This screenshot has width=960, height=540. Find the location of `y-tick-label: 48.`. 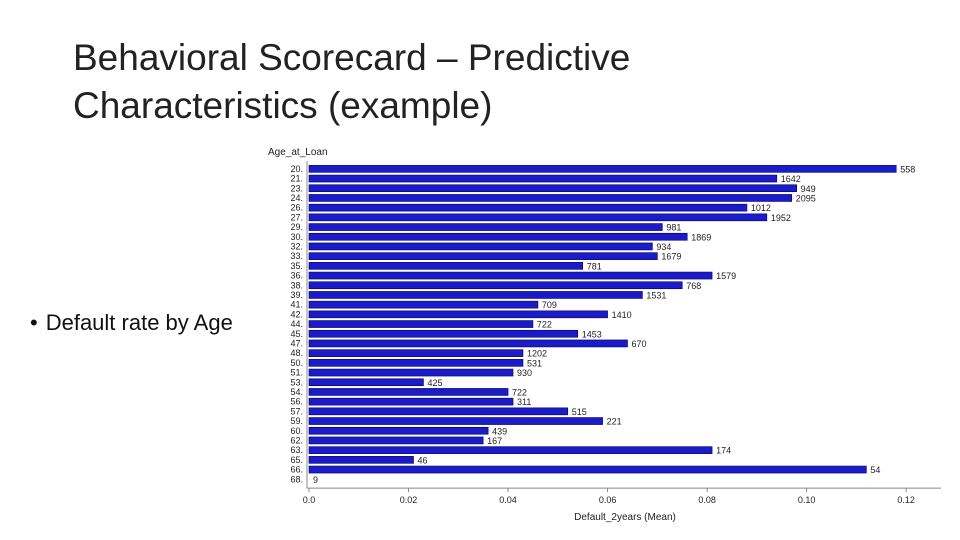

y-tick-label: 48. is located at coordinates (296, 353).